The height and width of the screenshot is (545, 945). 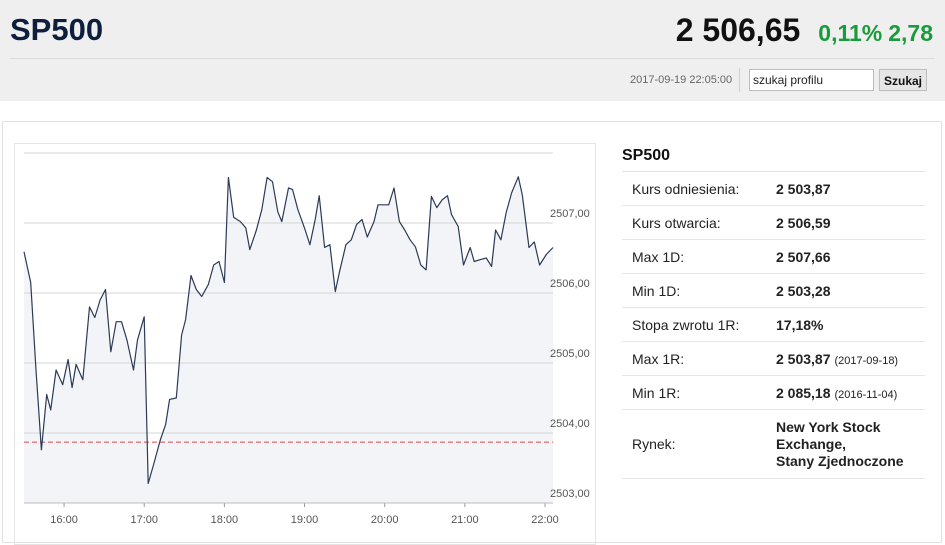 I want to click on separator, so click(x=472, y=58).